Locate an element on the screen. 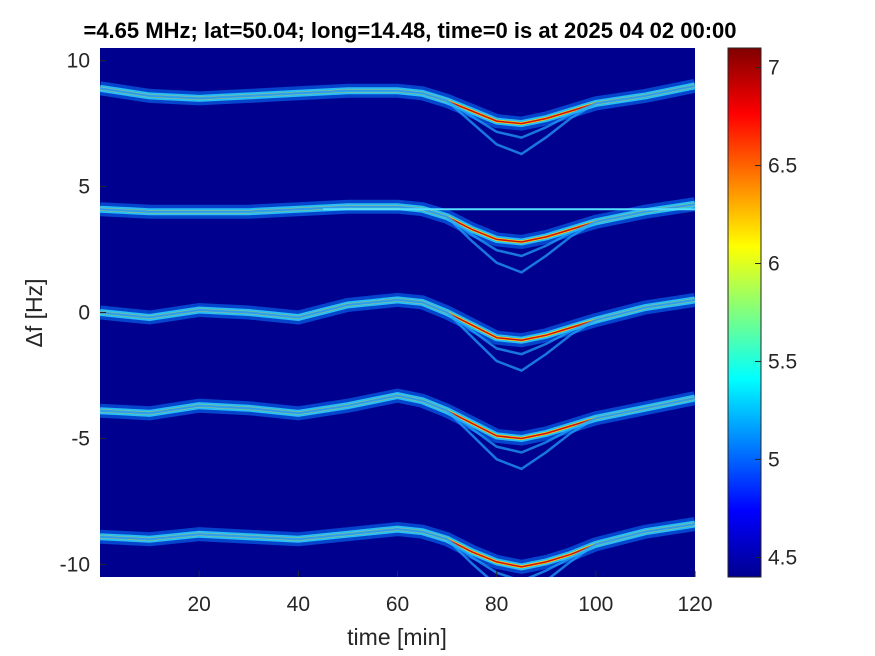  x-axis: 20 40 60 80 100 120 is located at coordinates (450, 593).